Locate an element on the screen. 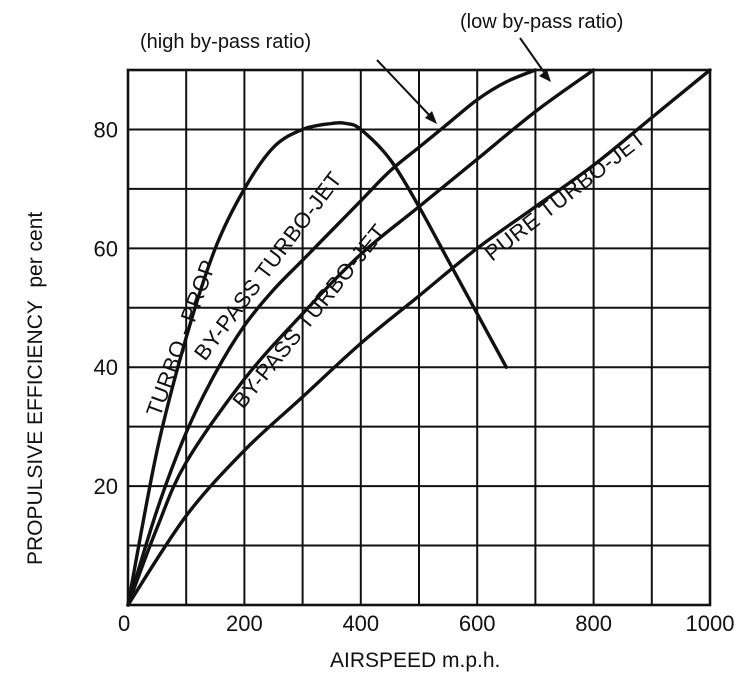 This screenshot has height=683, width=748. x-tick-label: 200 is located at coordinates (244, 623).